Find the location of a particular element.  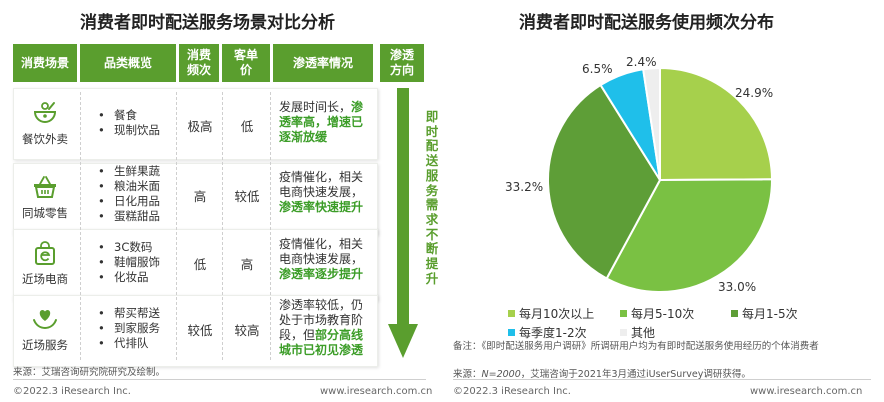

category-list: 生鲜果蔬 粮油米面 日化用品 蛋糕甜品 is located at coordinates (129, 194).